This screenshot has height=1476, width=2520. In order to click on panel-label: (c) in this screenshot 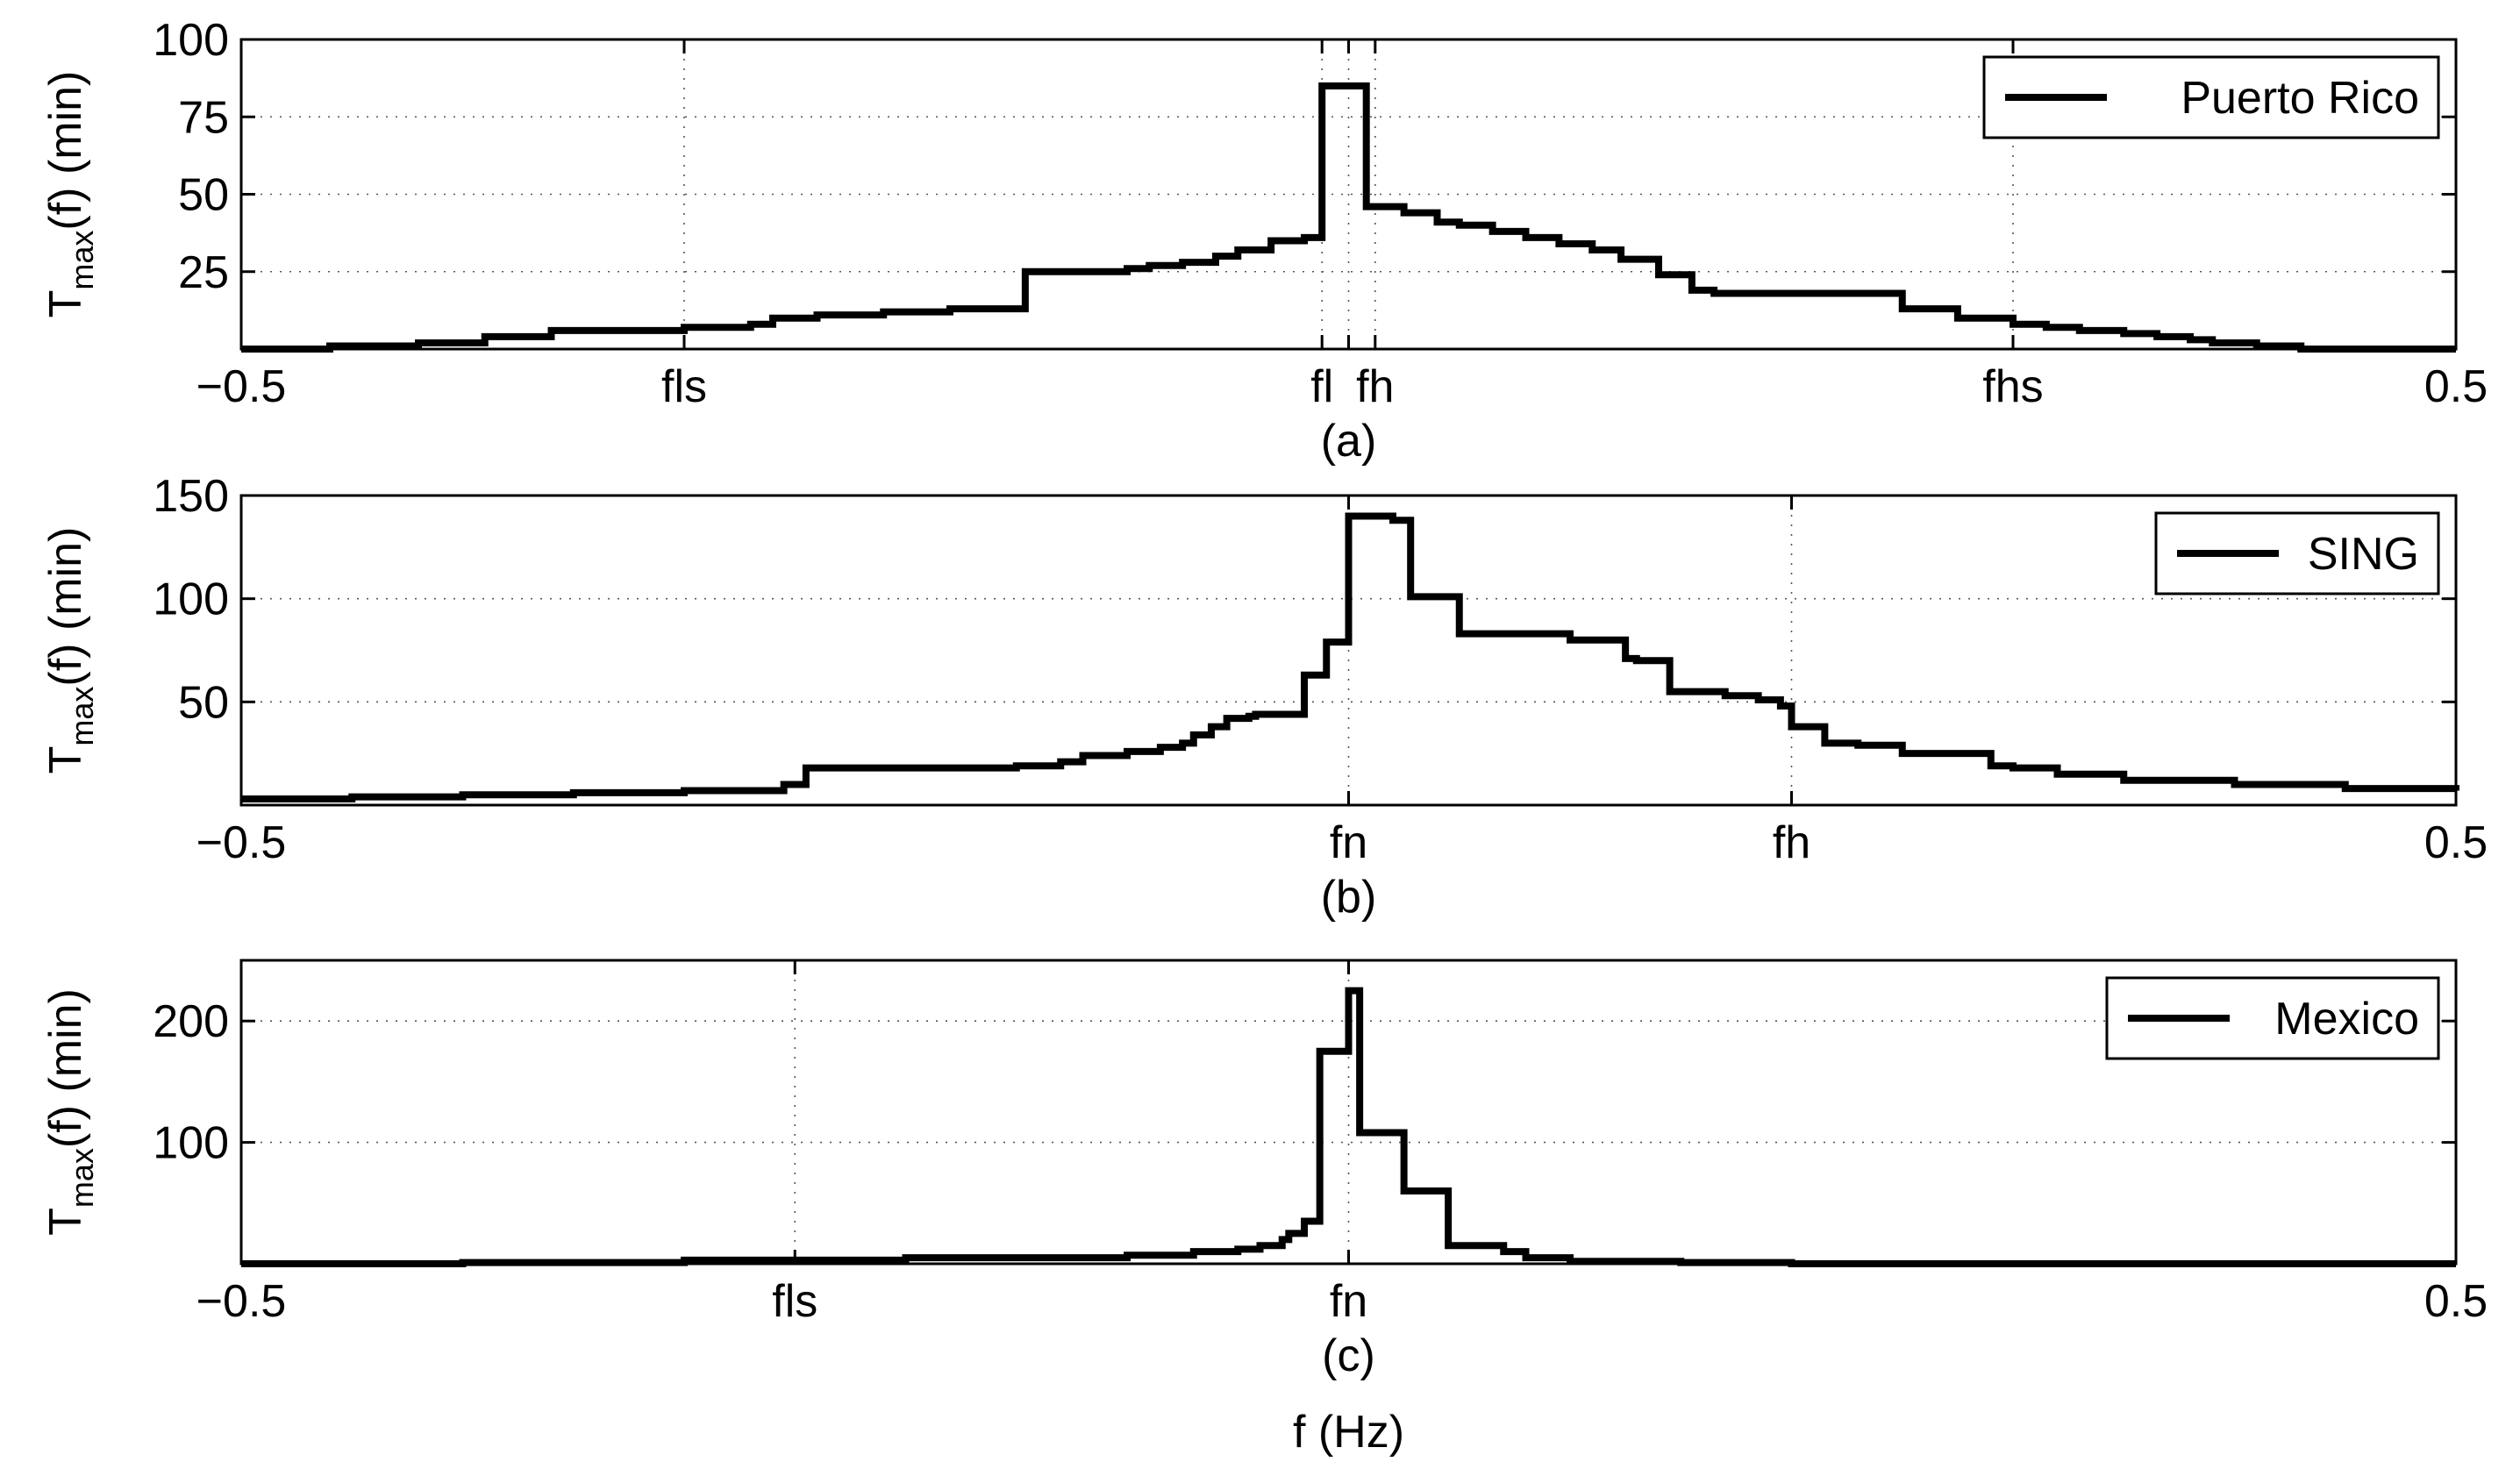, I will do `click(1348, 1355)`.